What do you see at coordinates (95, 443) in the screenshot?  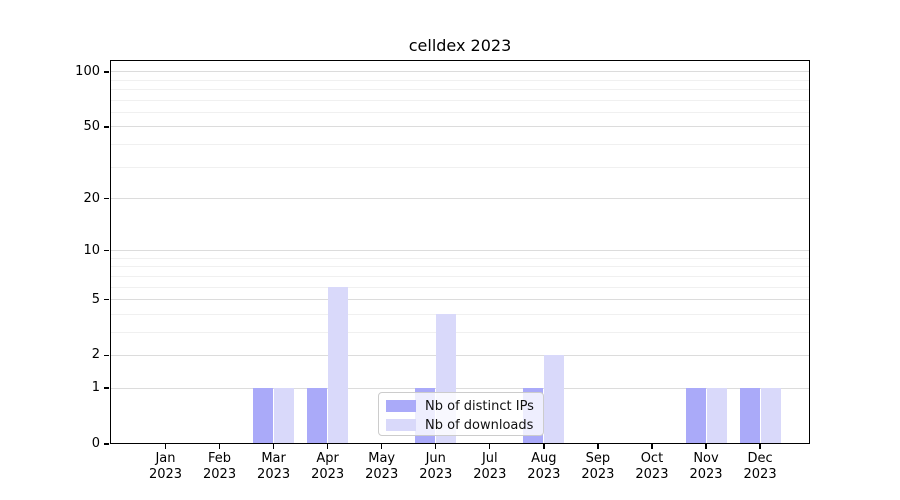 I see `y-tick-label: 0` at bounding box center [95, 443].